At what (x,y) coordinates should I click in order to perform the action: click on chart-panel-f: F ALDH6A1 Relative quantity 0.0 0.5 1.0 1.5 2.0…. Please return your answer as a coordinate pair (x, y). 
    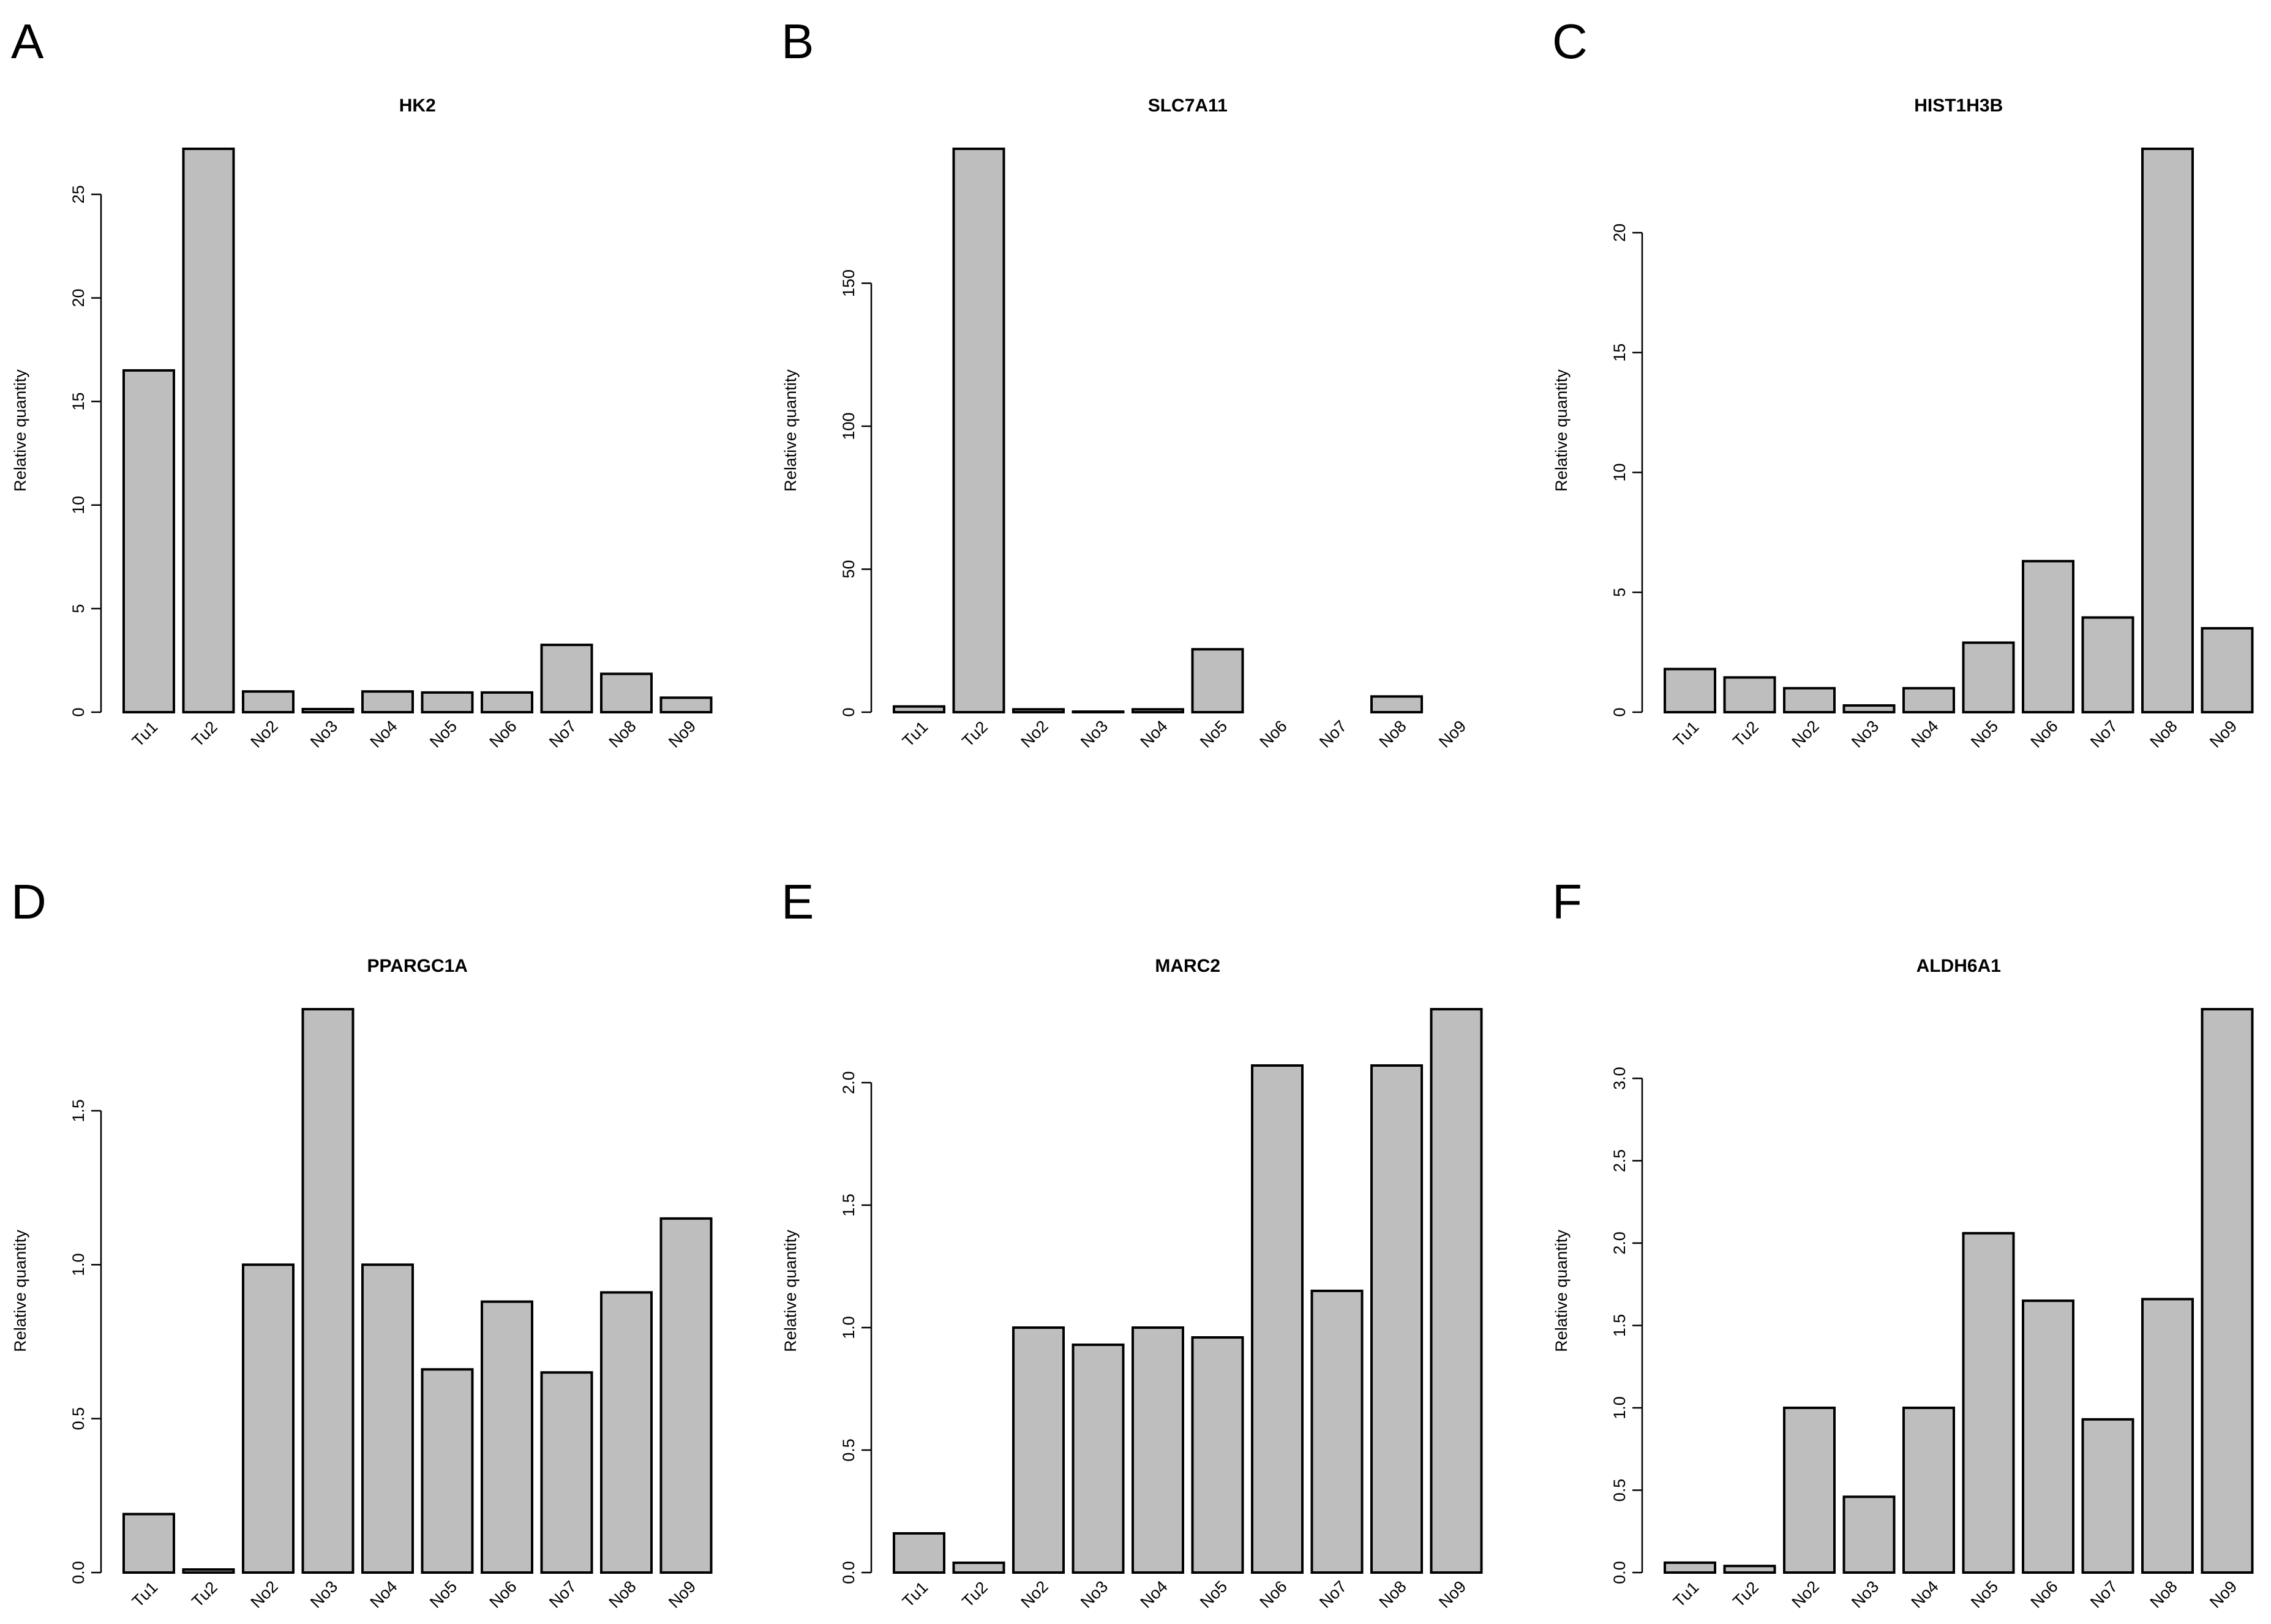
    Looking at the image, I should click on (1903, 1243).